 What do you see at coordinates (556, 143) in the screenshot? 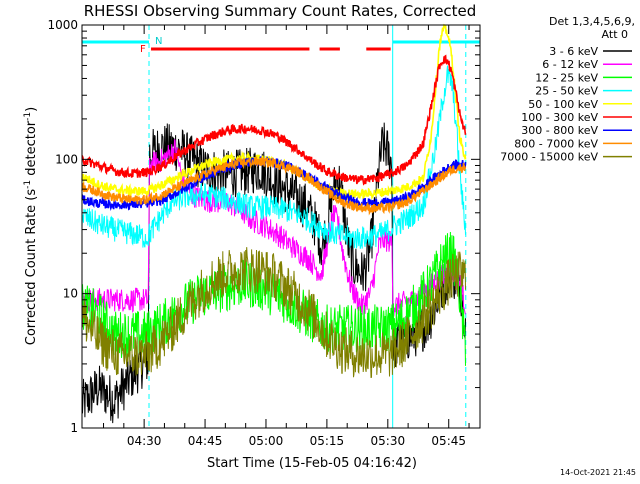
I see `legend-label-8: 800 - 7000 keV` at bounding box center [556, 143].